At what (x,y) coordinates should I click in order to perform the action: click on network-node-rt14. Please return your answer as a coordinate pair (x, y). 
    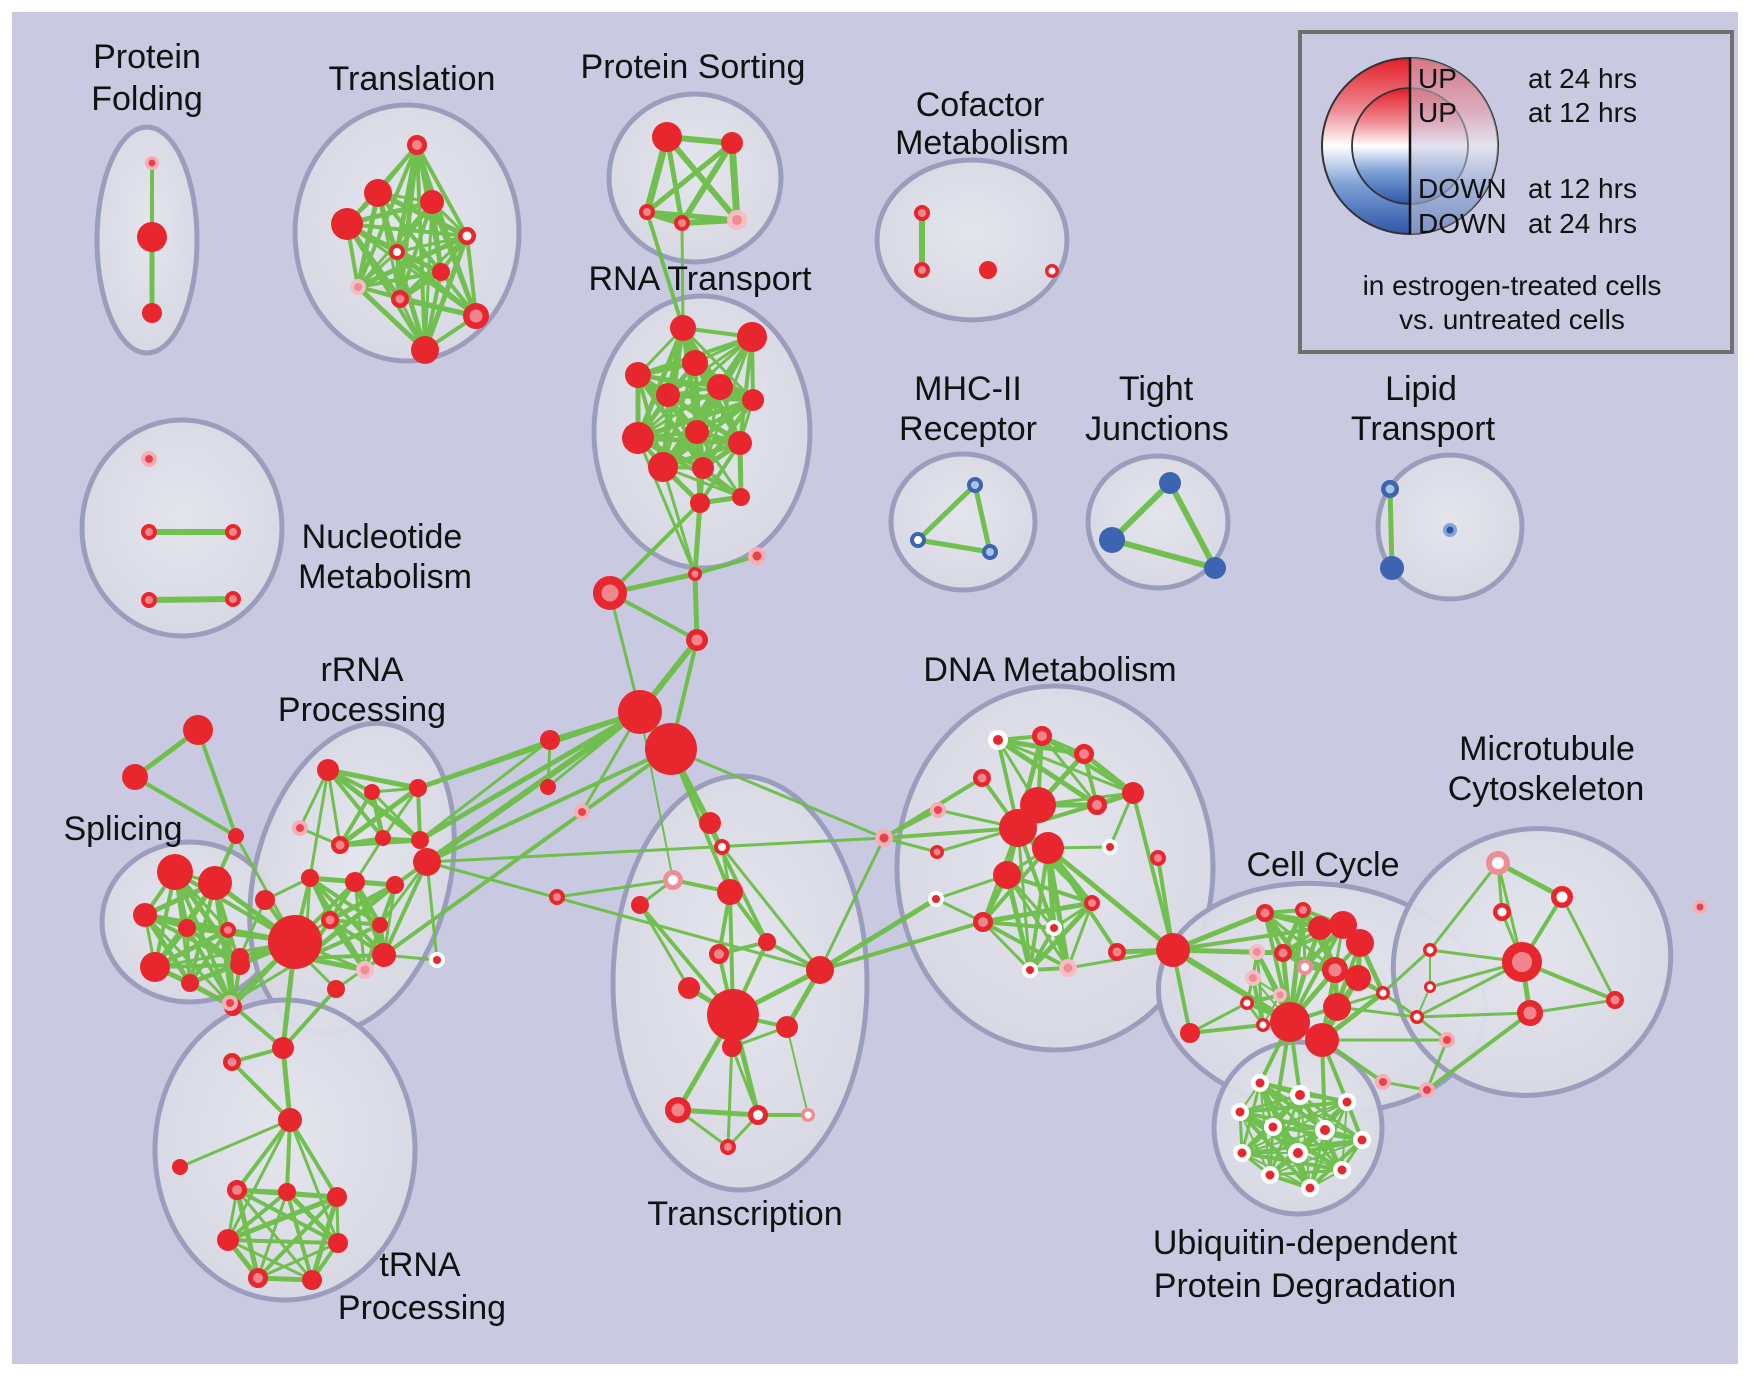
    Looking at the image, I should click on (741, 497).